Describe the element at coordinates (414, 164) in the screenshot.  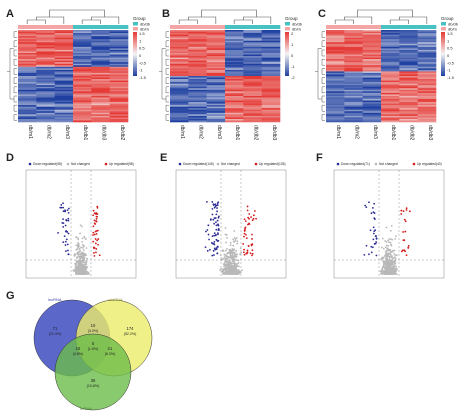
I see `legend-marker` at that location.